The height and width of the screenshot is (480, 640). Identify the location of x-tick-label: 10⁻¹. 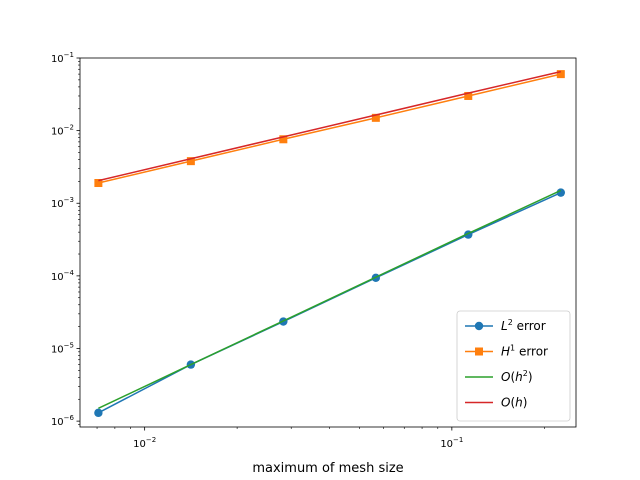
(451, 443).